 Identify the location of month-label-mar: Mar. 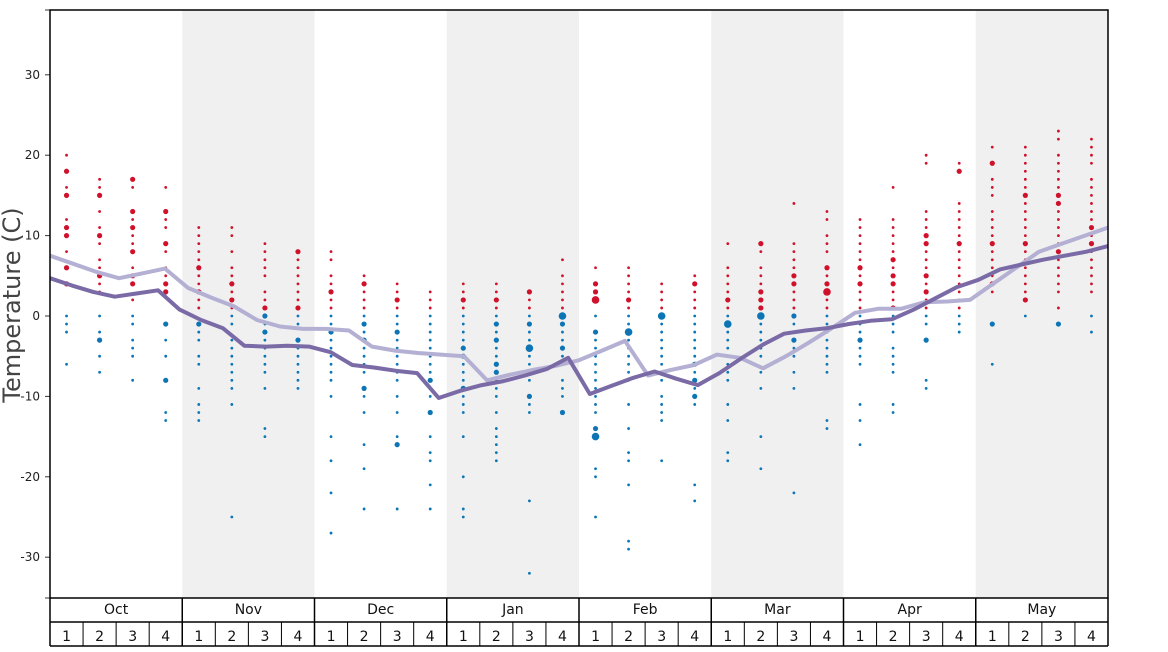
(777, 610).